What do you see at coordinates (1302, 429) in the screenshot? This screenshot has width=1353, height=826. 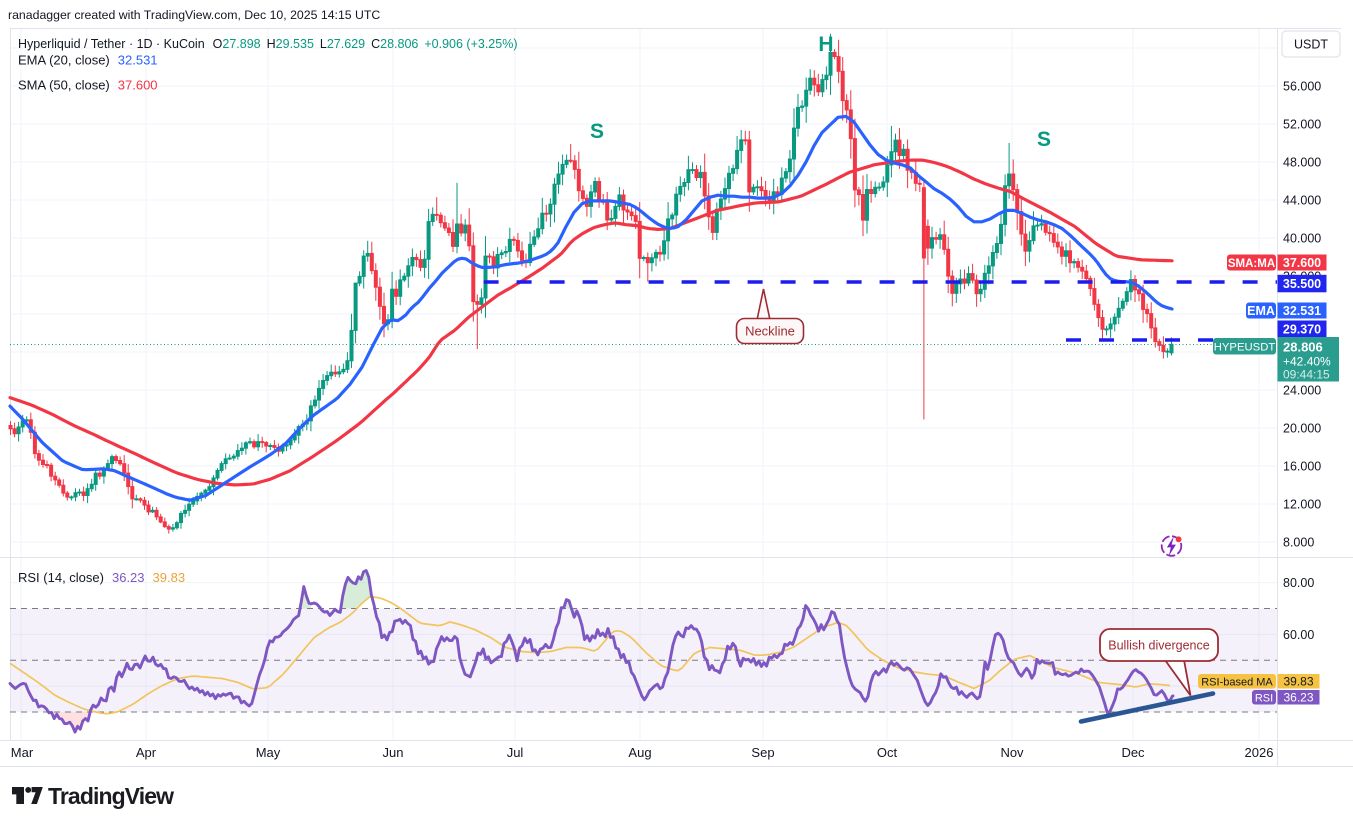 I see `svg-text: 20.000` at bounding box center [1302, 429].